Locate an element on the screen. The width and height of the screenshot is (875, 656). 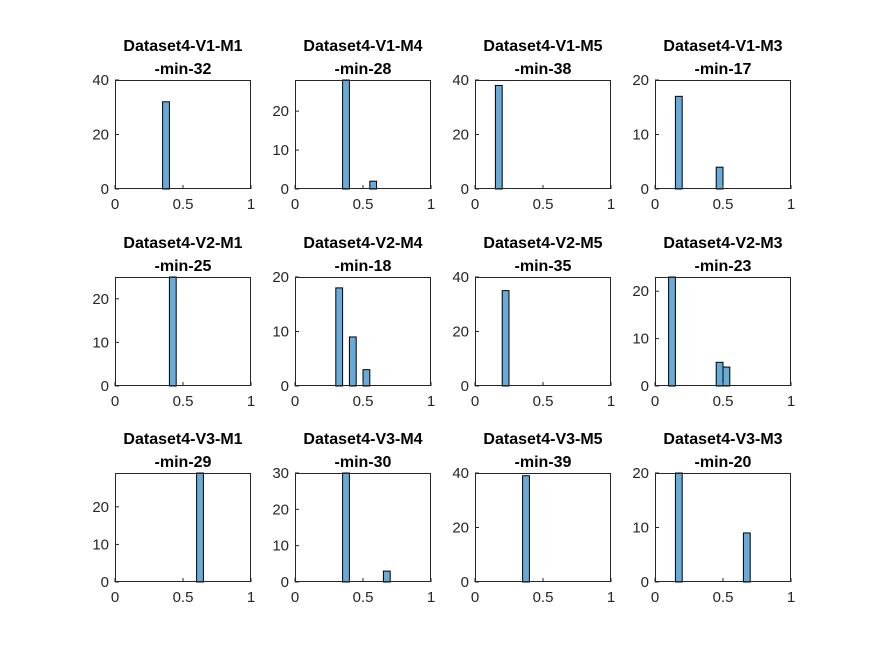
chart-8-ytick-label-1: 10 is located at coordinates (100, 544).